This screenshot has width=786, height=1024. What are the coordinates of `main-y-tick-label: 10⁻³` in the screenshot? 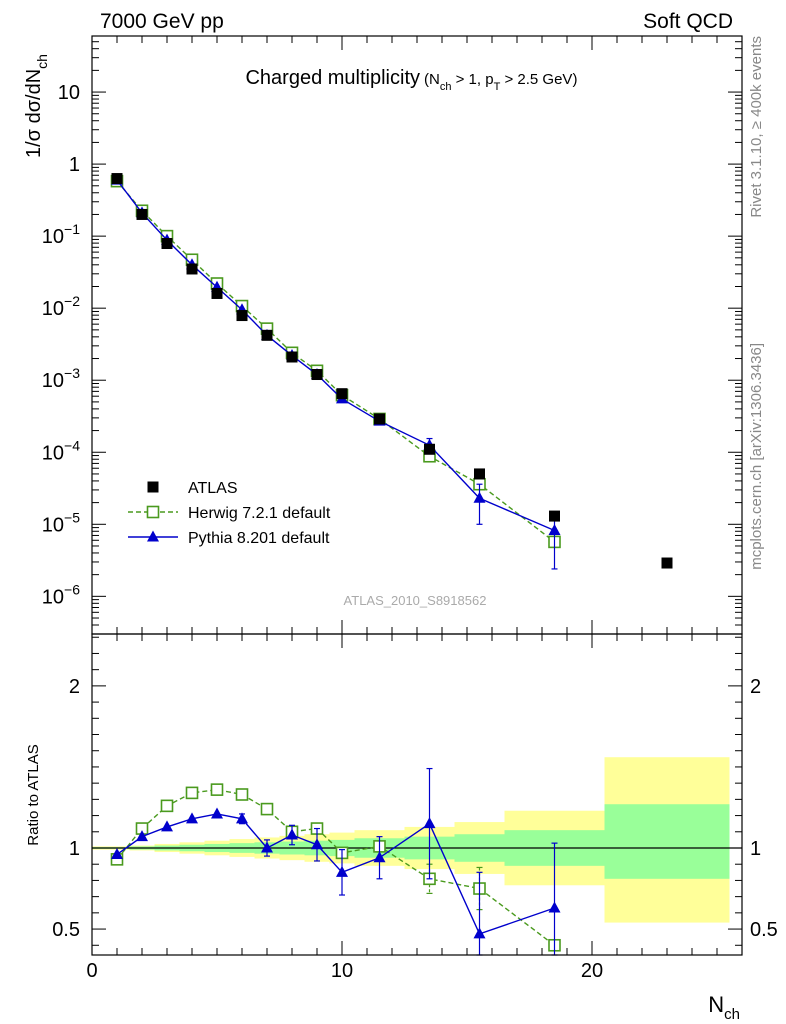 It's located at (61, 378).